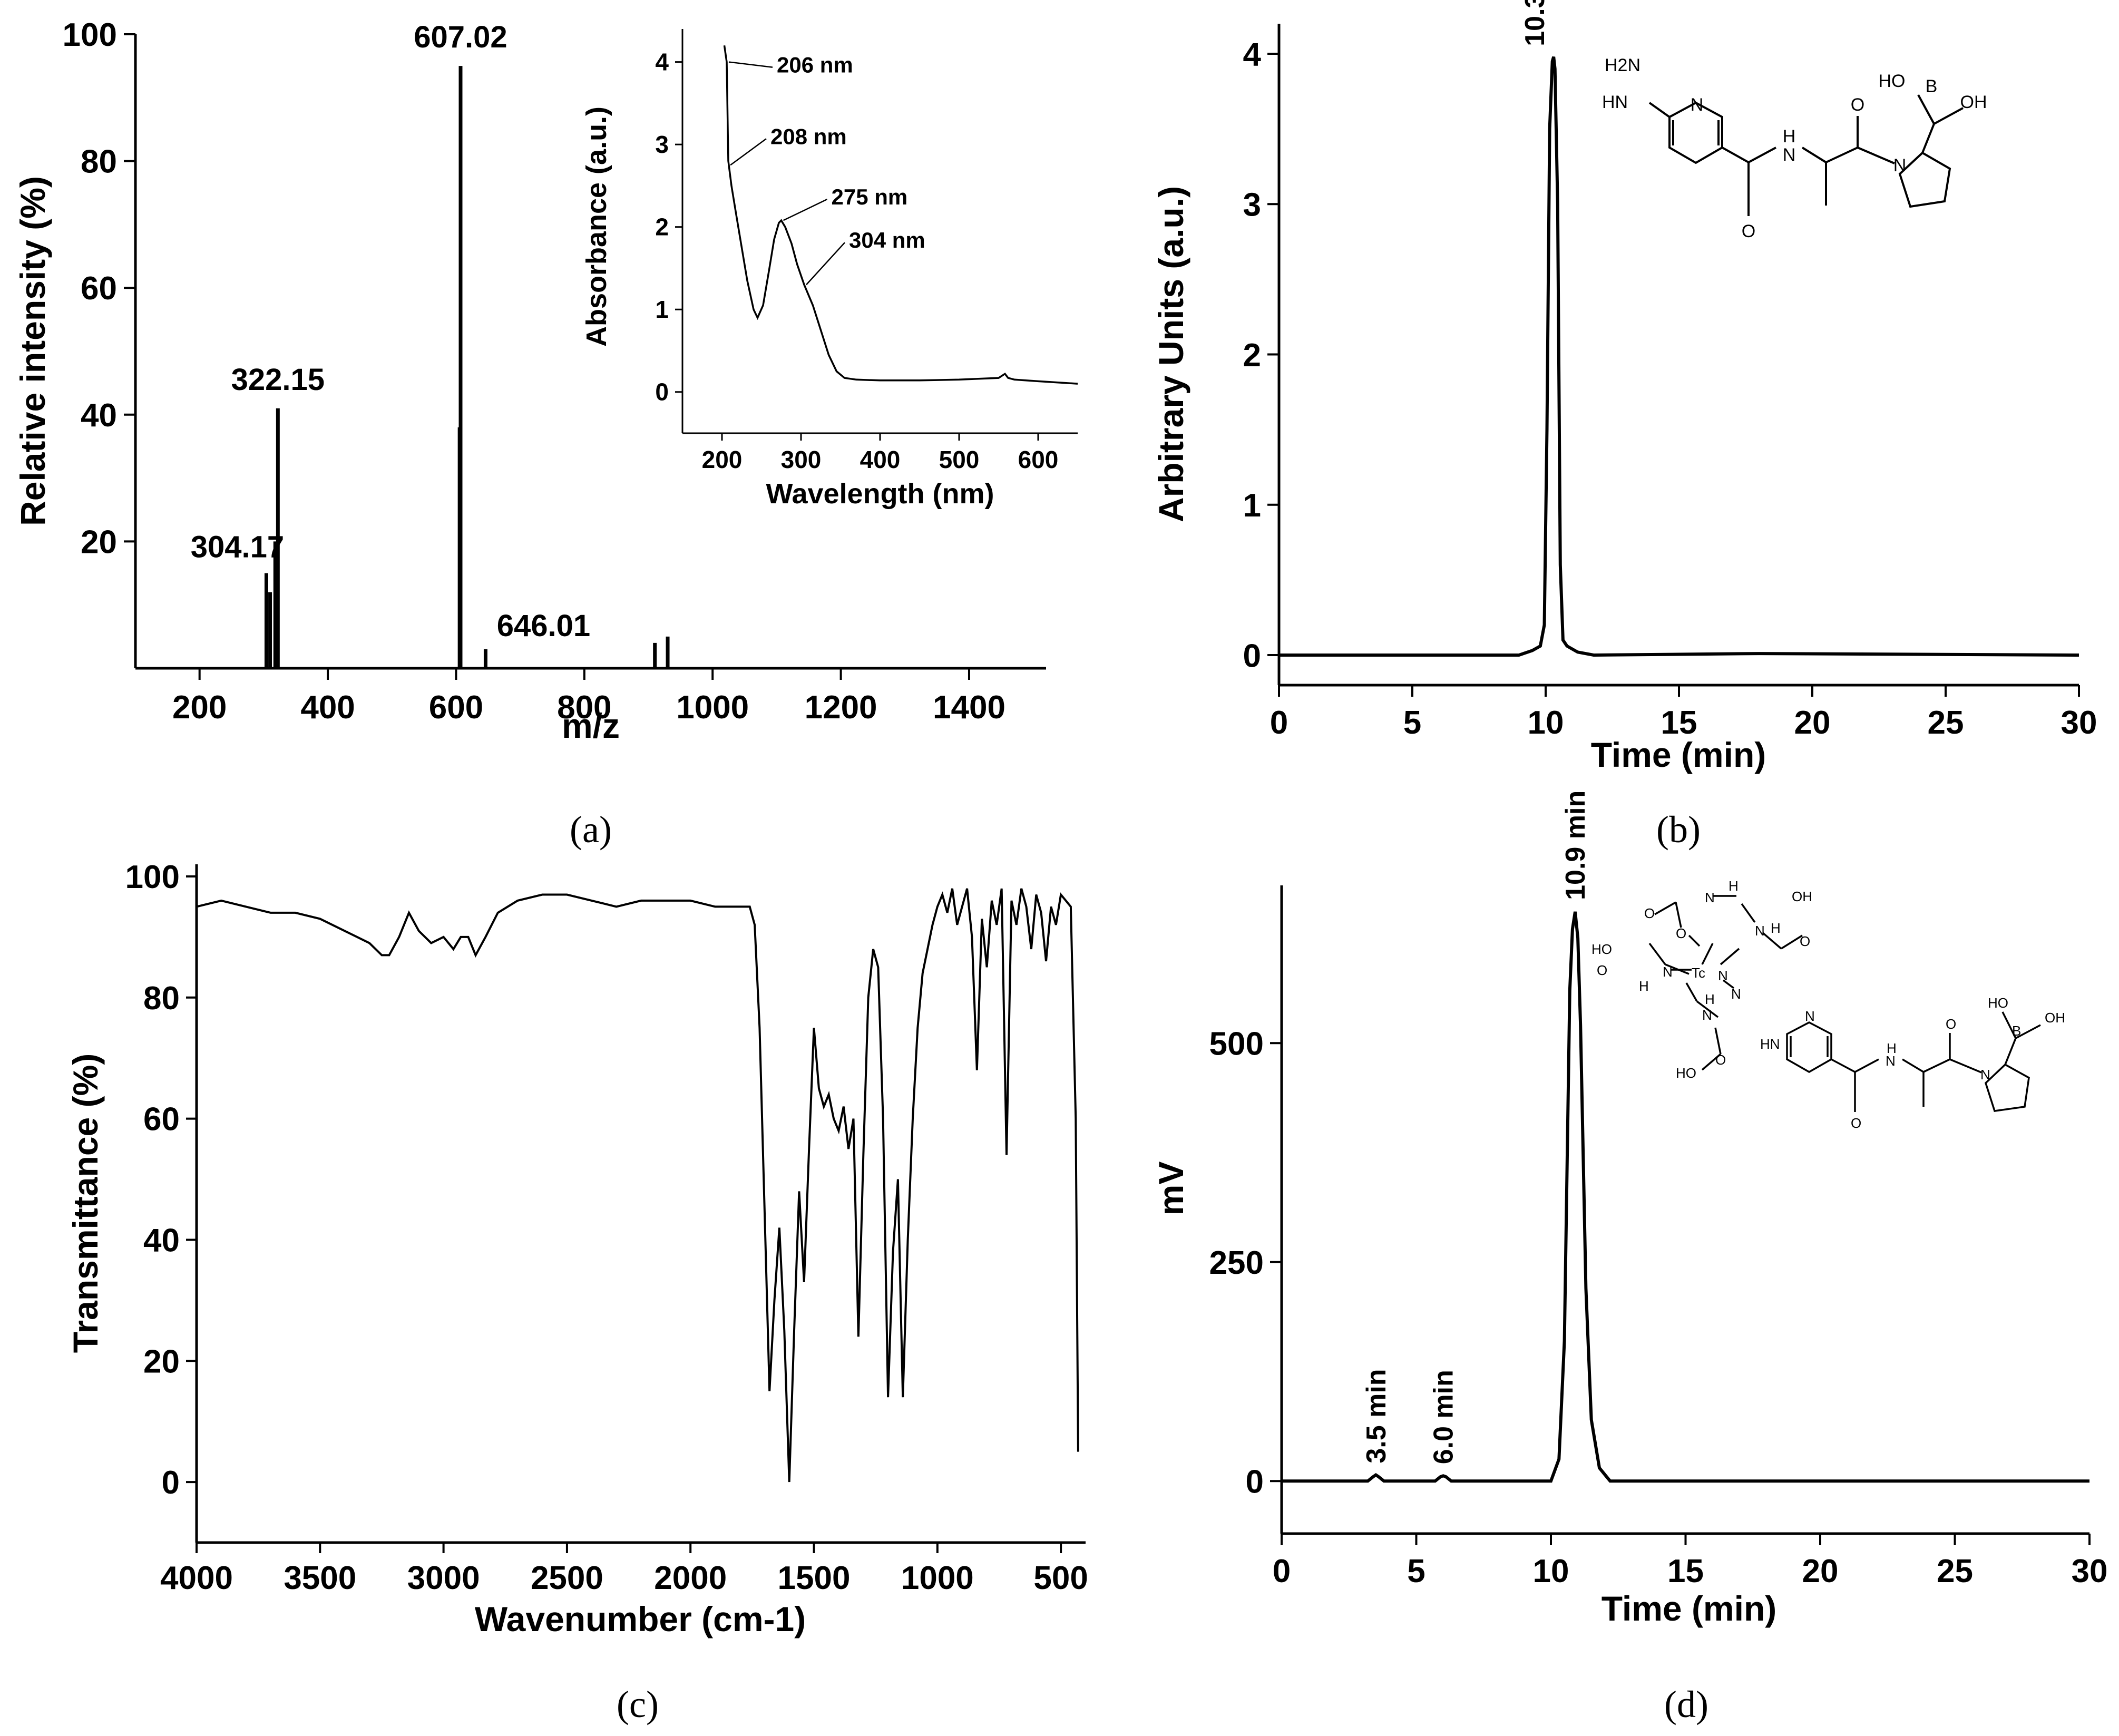 The width and height of the screenshot is (2119, 1736). Describe the element at coordinates (1252, 54) in the screenshot. I see `y-tick-label: 4` at that location.